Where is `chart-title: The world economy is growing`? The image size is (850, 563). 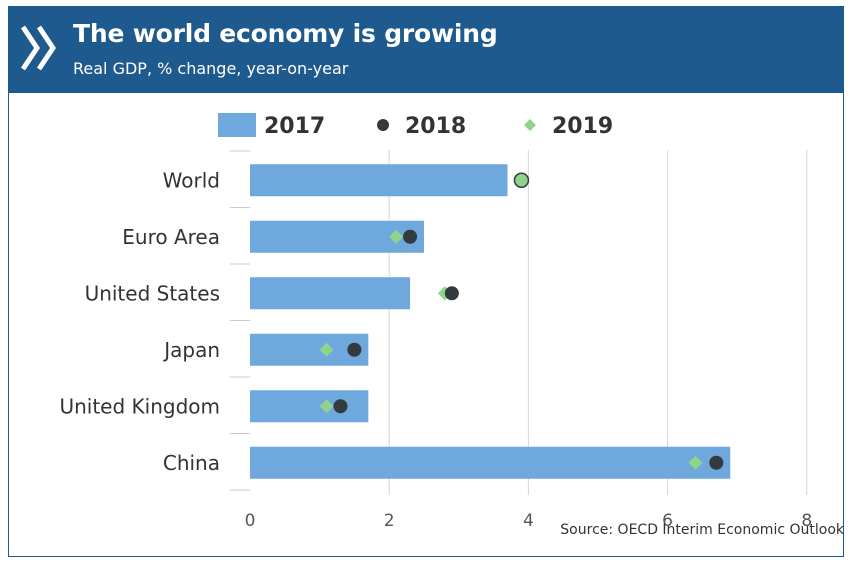 chart-title: The world economy is growing is located at coordinates (285, 33).